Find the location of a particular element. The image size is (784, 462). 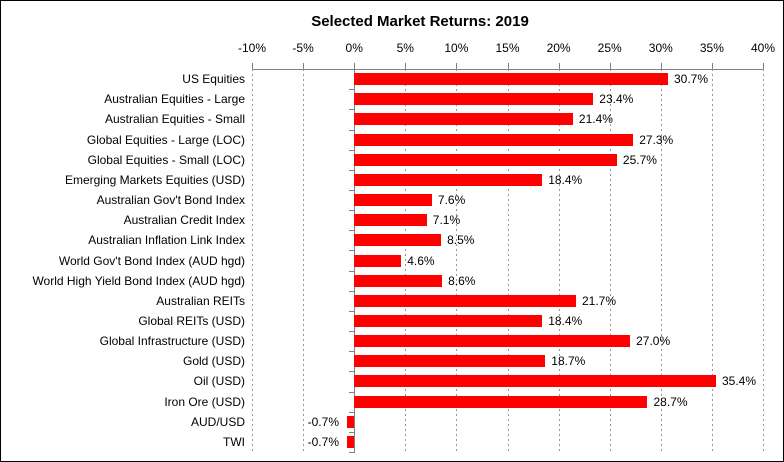

axis-tick-label: -5% is located at coordinates (303, 48).